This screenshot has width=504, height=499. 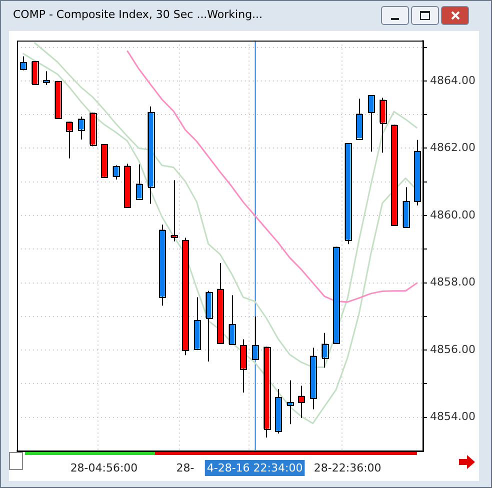 What do you see at coordinates (453, 80) in the screenshot?
I see `y-tick-label: 4864.00` at bounding box center [453, 80].